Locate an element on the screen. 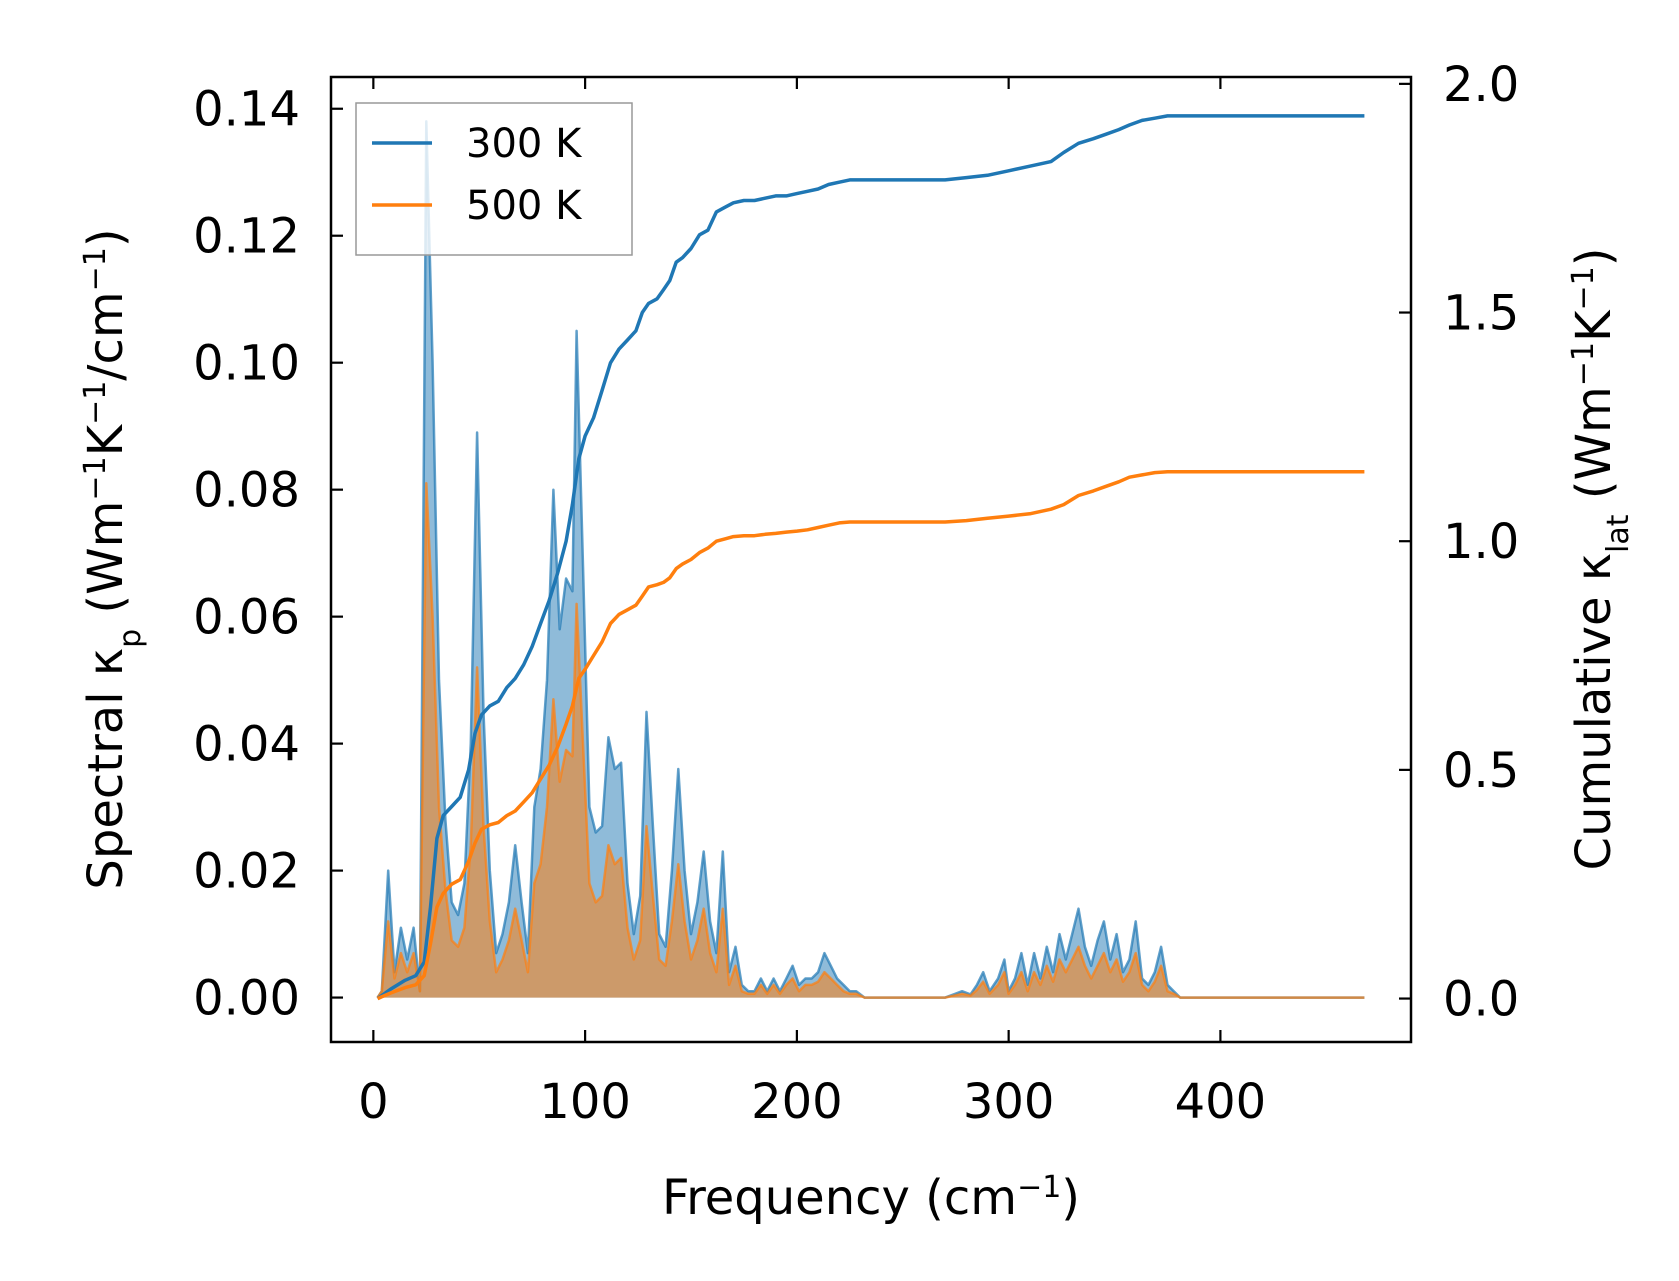 Image resolution: width=1679 pixels, height=1281 pixels. x-tick-label-200: 200 is located at coordinates (797, 1102).